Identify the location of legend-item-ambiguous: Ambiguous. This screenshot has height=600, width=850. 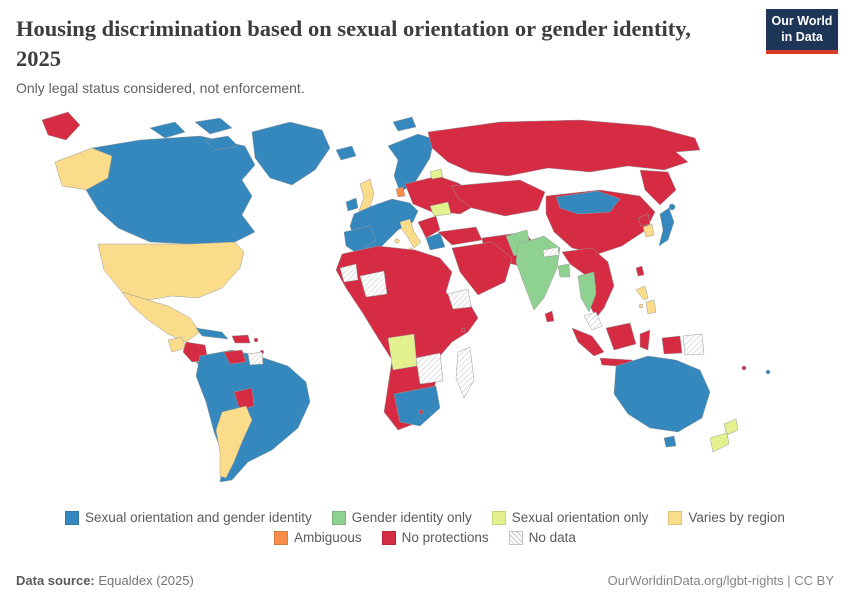
(318, 537).